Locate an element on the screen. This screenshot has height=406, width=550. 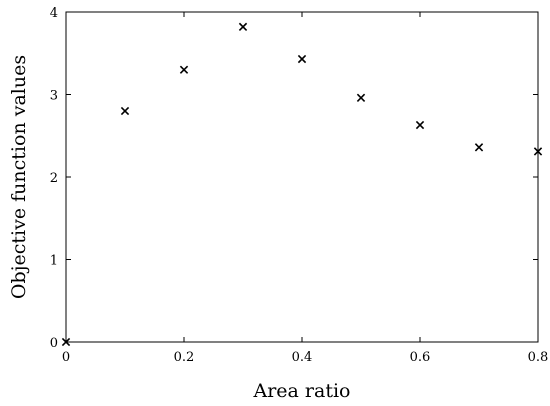
x-tick-label: 0.4 is located at coordinates (302, 357).